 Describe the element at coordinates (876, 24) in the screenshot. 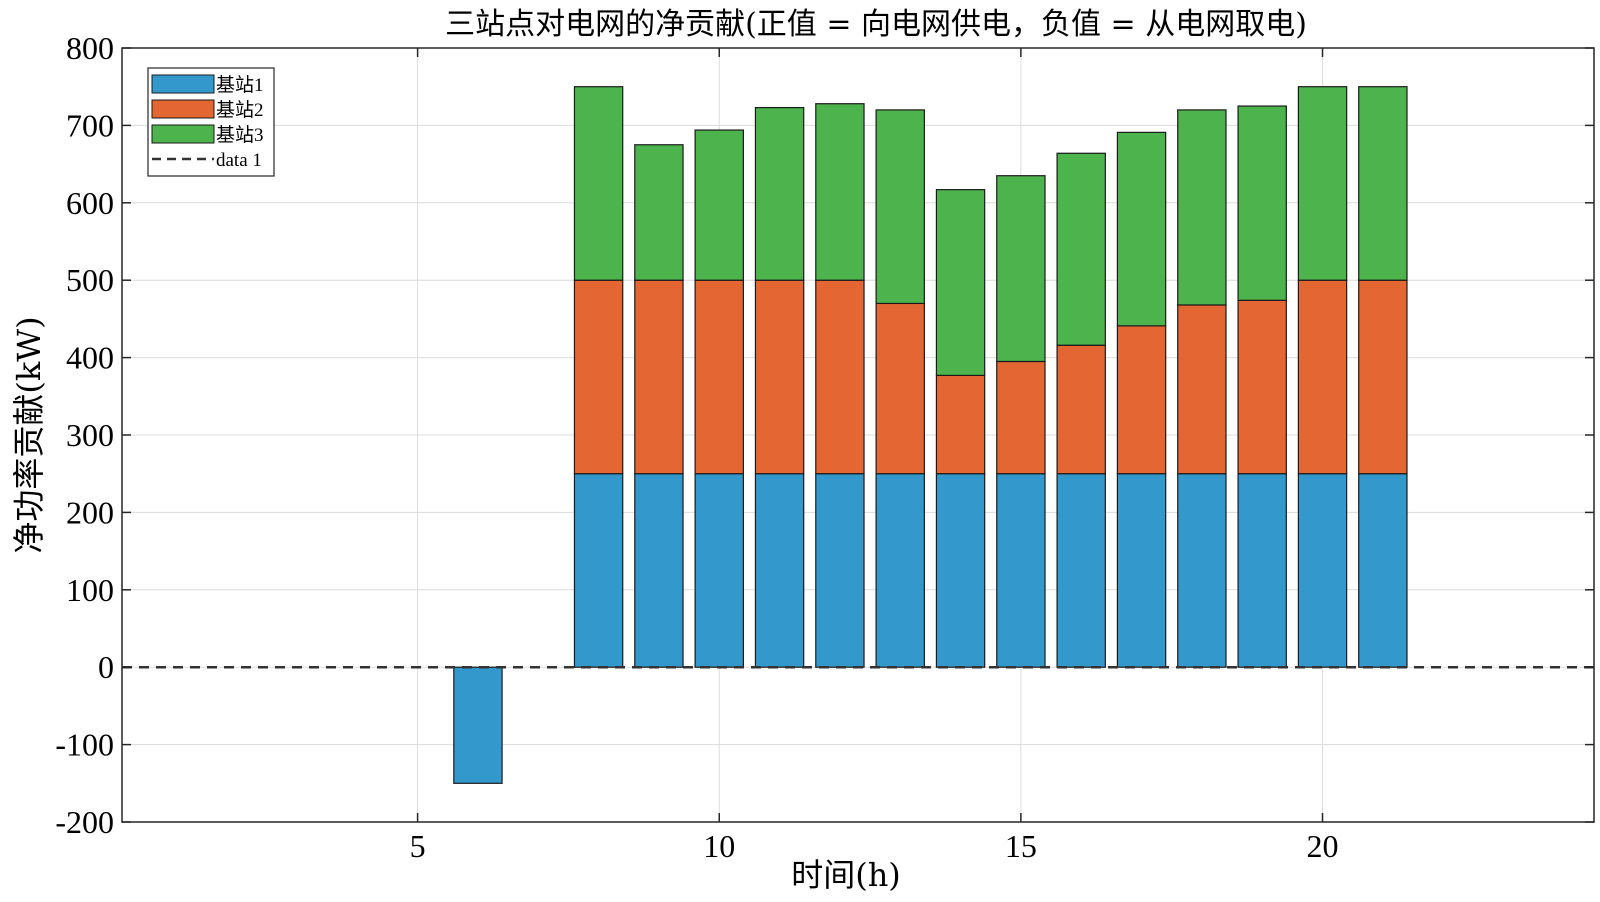

I see `chart-title: 三站点对电网的净贡献(正值 = 向电网供电，负值 = 从电网取电)` at that location.